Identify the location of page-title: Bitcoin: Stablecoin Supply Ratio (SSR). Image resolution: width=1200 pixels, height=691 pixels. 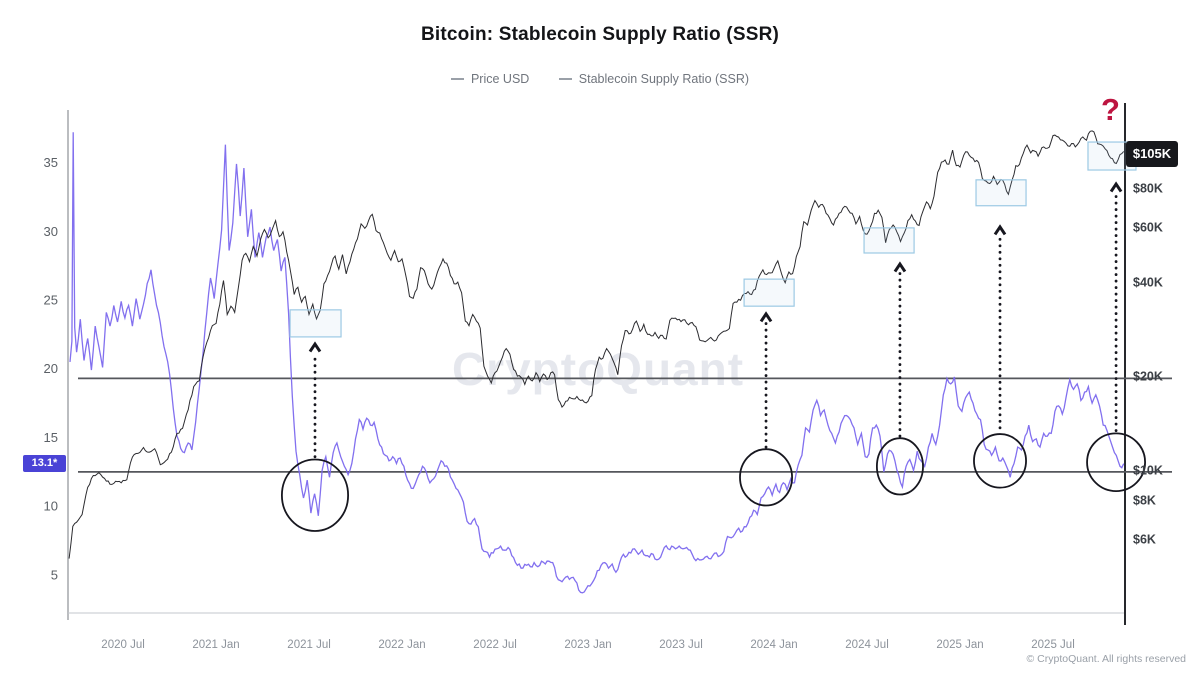
(600, 34).